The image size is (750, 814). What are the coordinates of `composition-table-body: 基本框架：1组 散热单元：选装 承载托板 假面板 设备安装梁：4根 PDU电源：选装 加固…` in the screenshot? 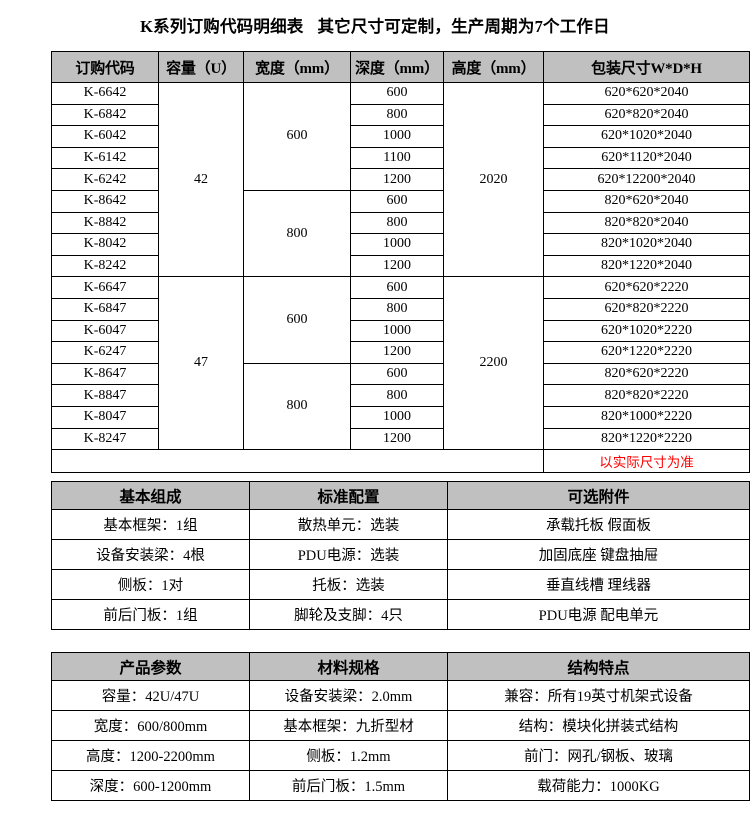 It's located at (400, 569).